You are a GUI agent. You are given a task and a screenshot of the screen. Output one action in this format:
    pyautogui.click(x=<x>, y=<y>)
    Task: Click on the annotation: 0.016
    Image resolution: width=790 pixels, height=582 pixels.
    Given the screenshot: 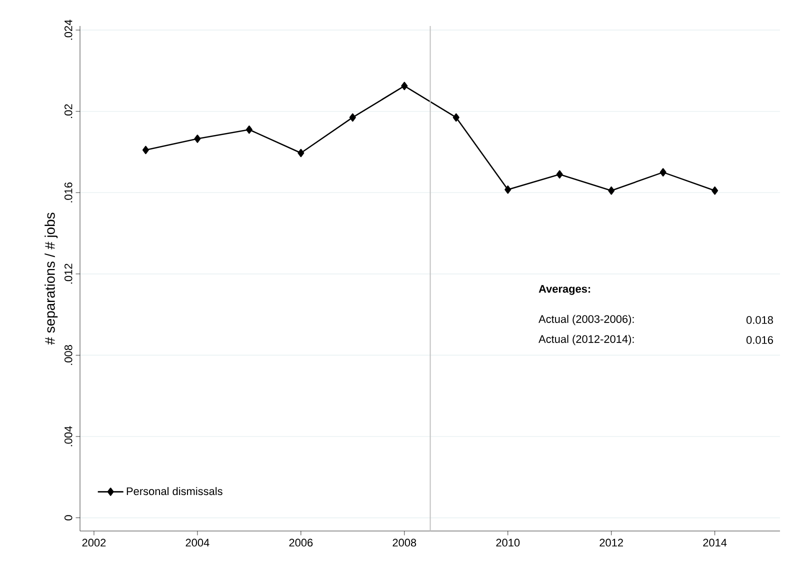 What is the action you would take?
    pyautogui.click(x=759, y=340)
    